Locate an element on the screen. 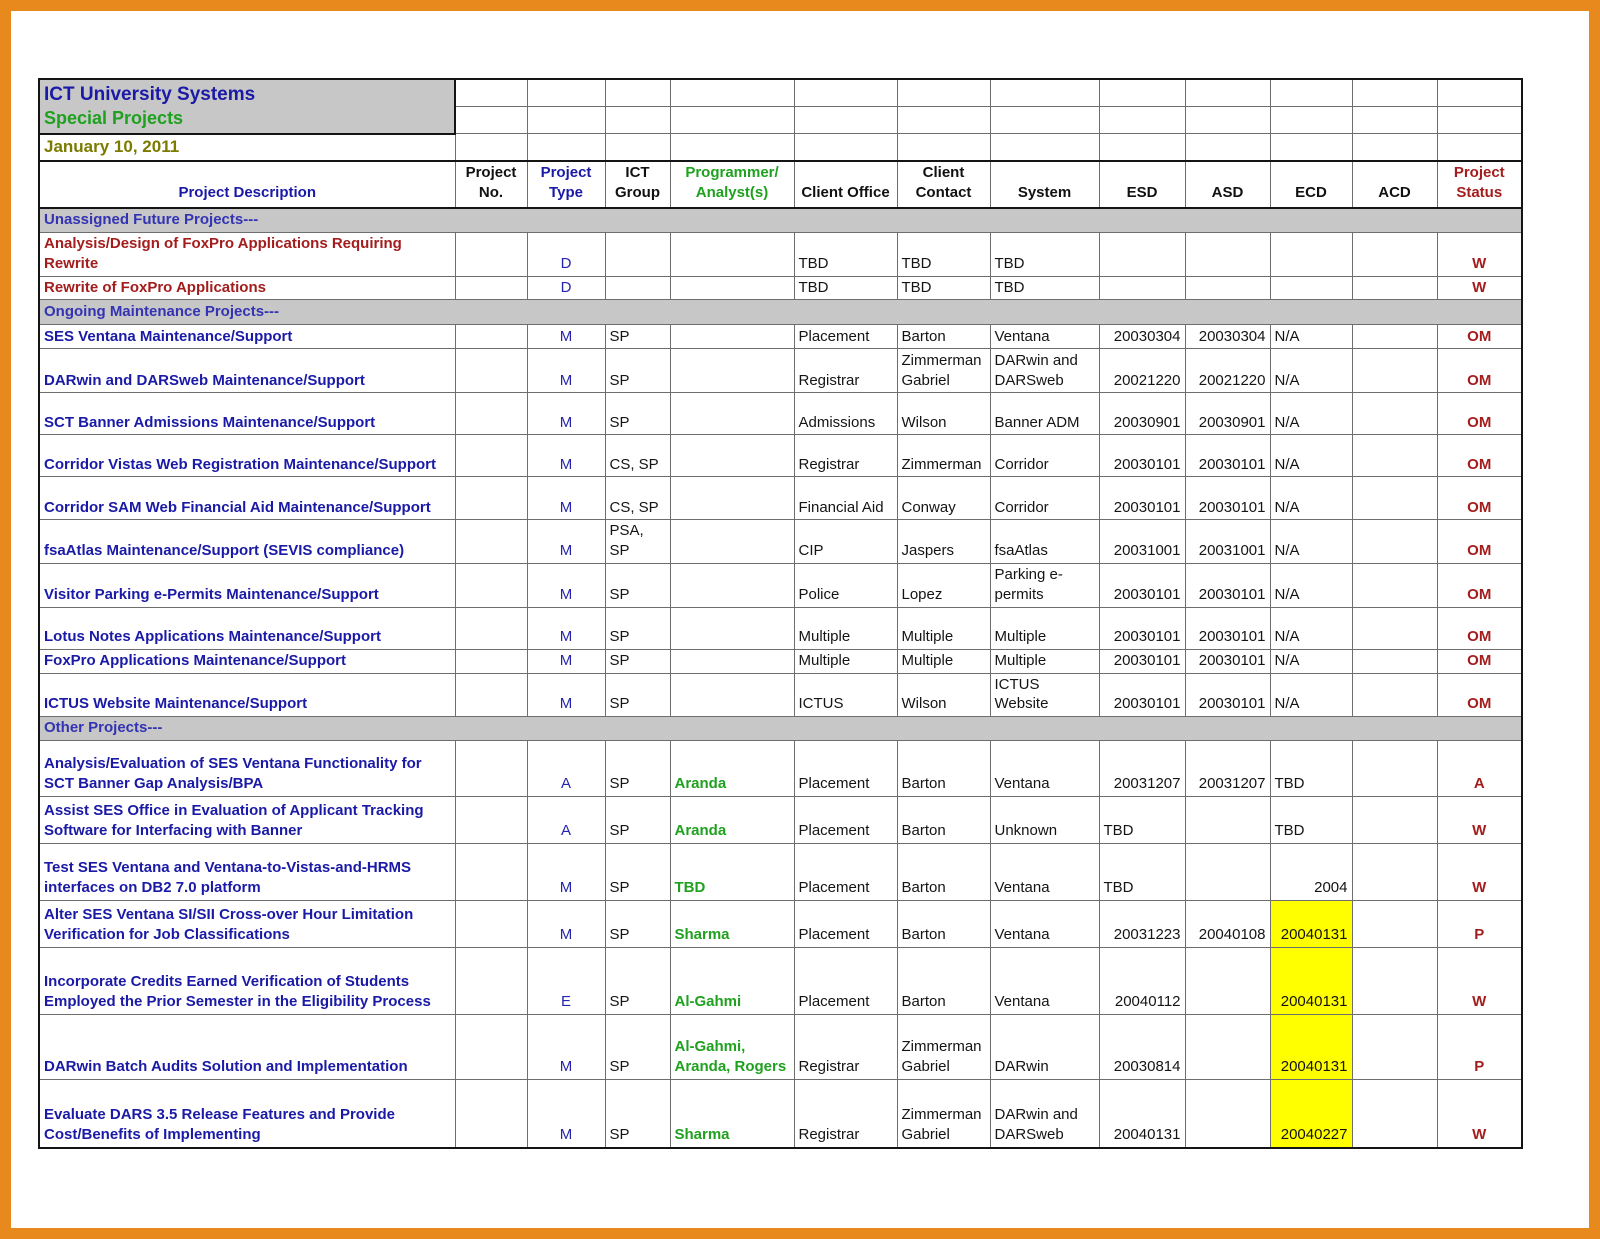 Image resolution: width=1600 pixels, height=1239 pixels. cell-office: Multiple is located at coordinates (845, 661).